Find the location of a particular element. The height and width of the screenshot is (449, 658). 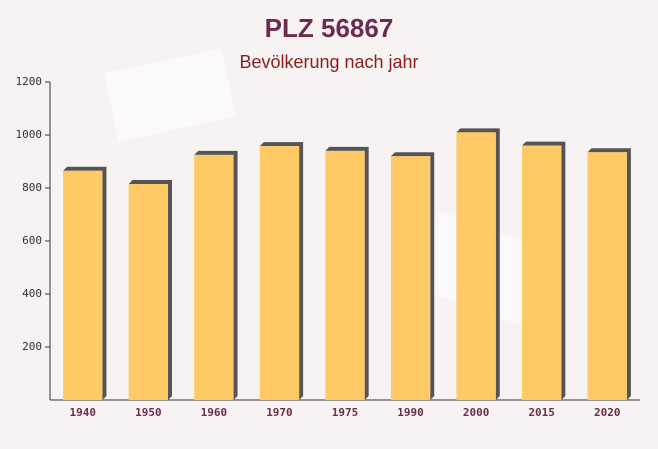

x-tick-label: 2000 is located at coordinates (476, 412).